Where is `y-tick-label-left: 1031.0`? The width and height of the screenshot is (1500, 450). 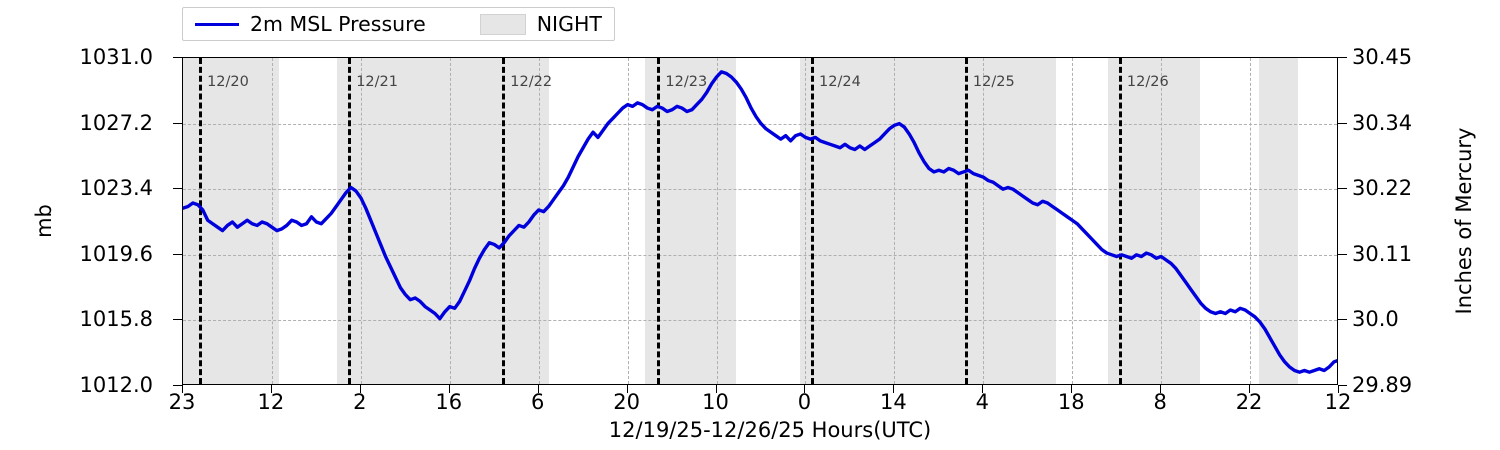 y-tick-label-left: 1031.0 is located at coordinates (116, 57).